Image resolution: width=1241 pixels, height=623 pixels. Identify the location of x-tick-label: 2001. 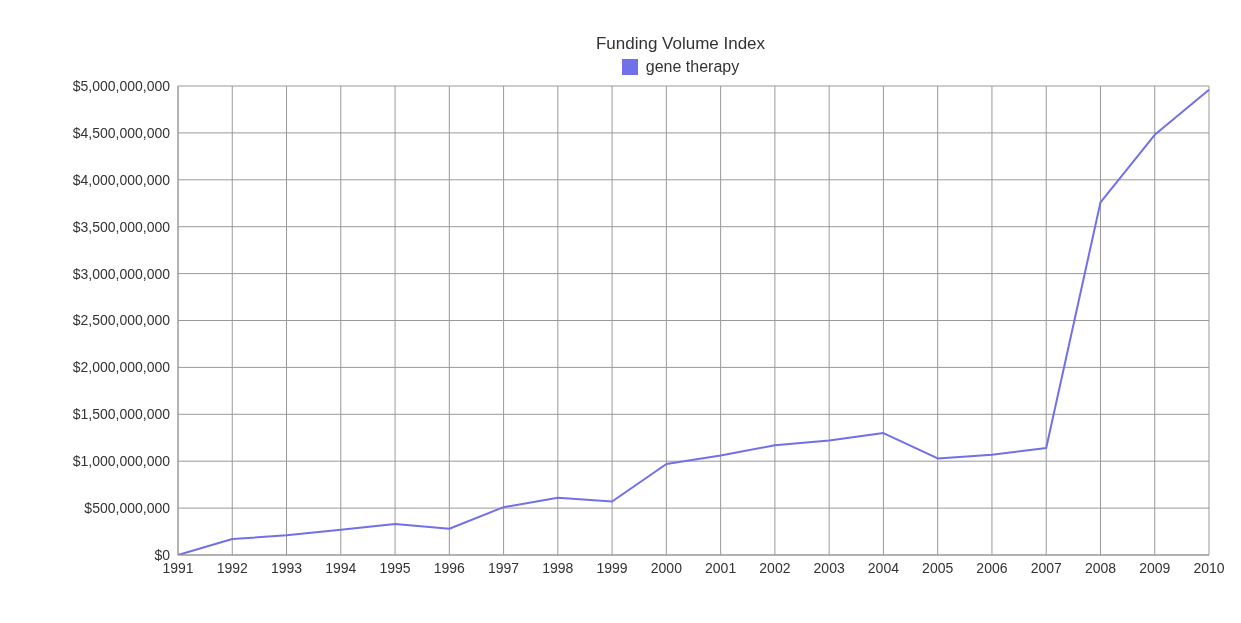
(721, 567).